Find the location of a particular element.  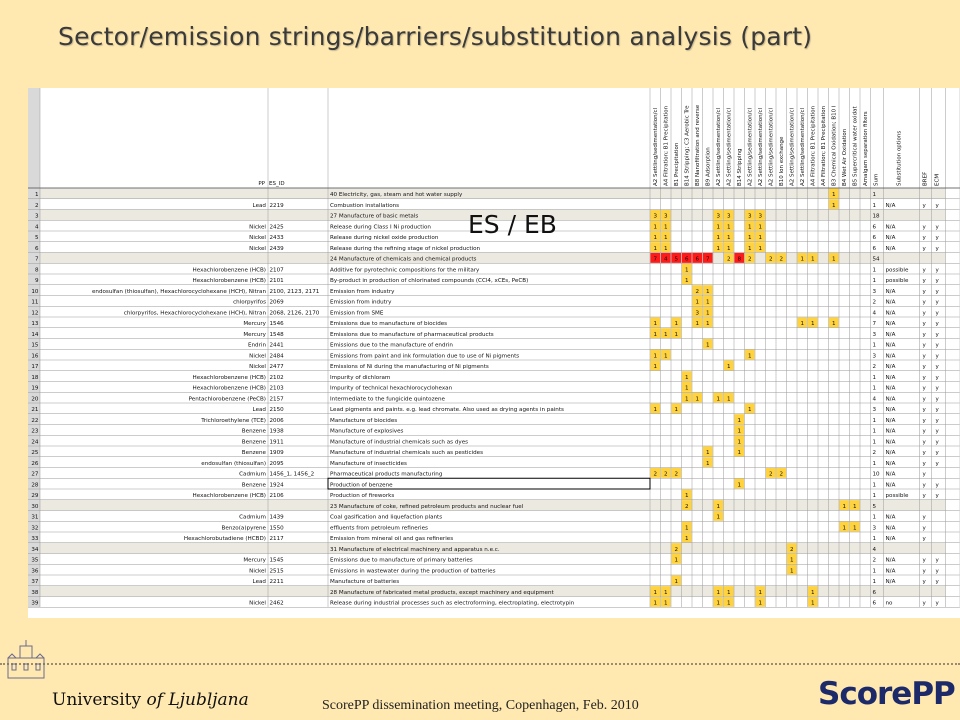

selected-cell is located at coordinates (489, 483).